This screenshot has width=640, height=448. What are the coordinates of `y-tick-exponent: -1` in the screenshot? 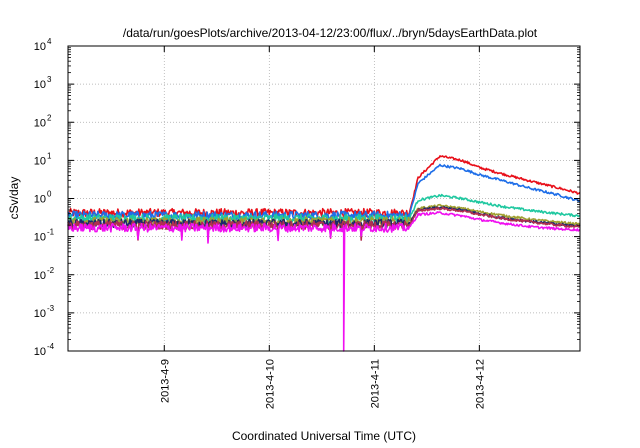 It's located at (51, 232).